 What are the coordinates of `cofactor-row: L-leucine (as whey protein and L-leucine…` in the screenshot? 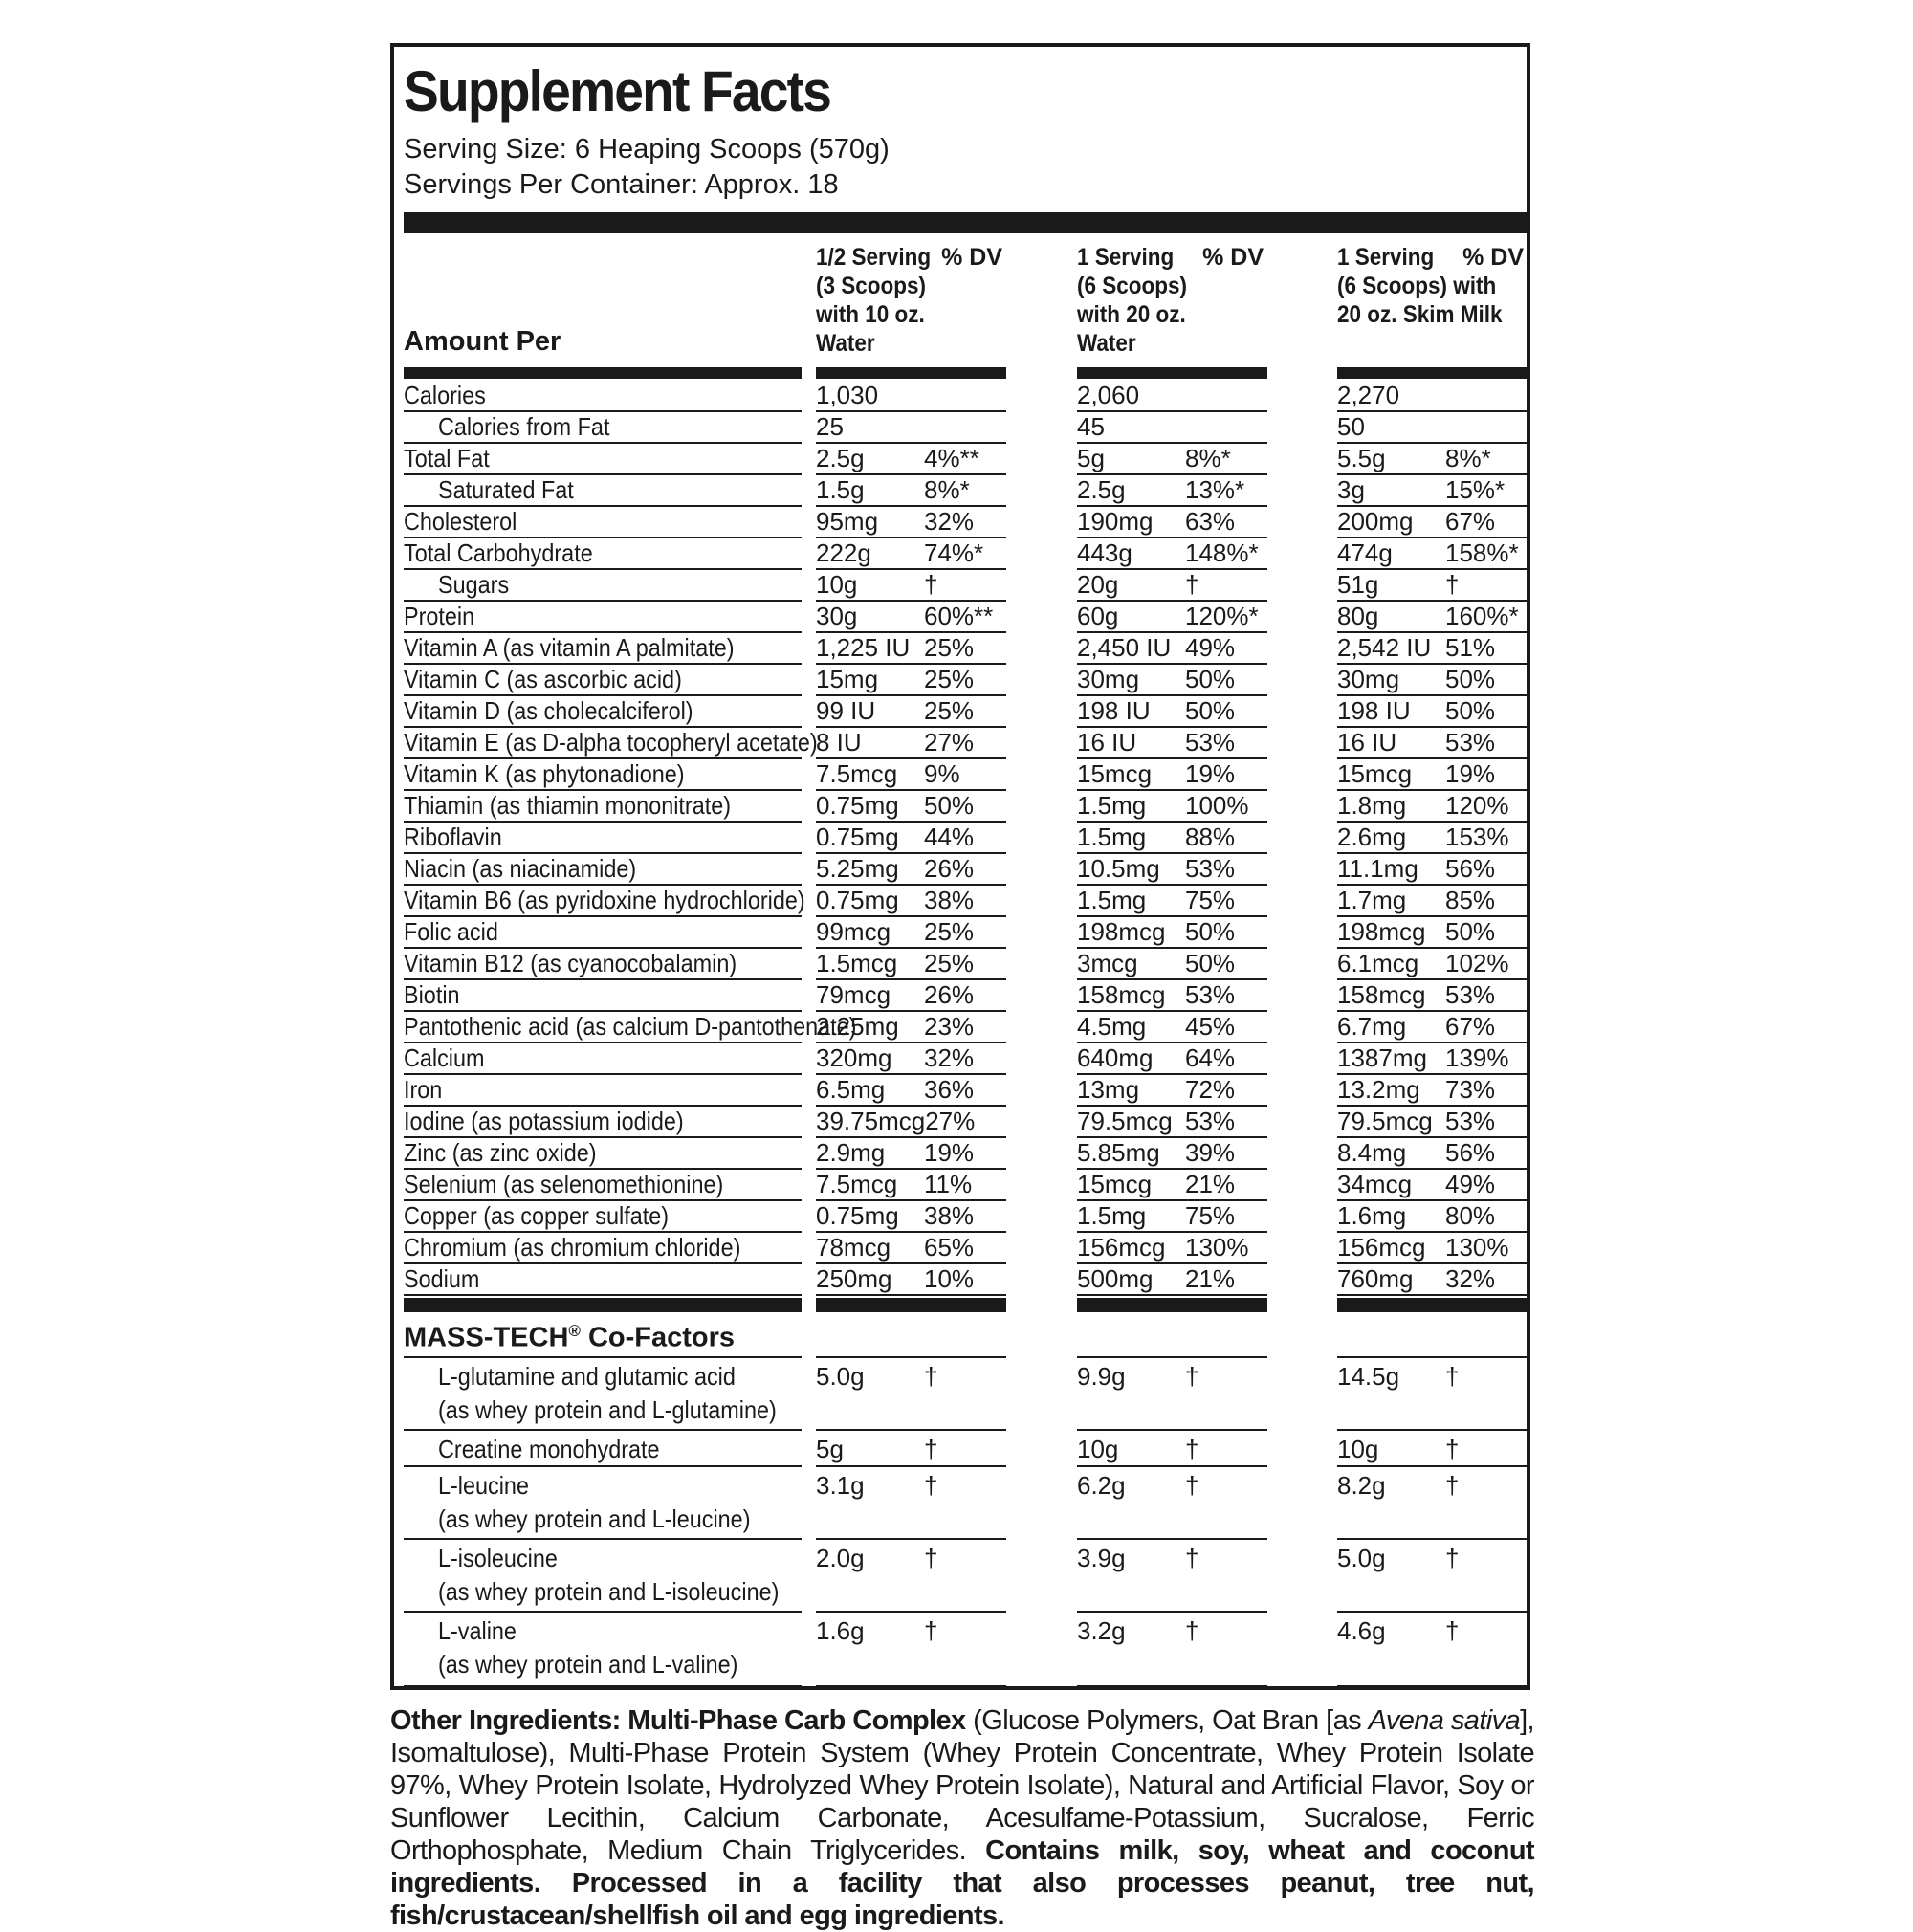 It's located at (966, 1501).